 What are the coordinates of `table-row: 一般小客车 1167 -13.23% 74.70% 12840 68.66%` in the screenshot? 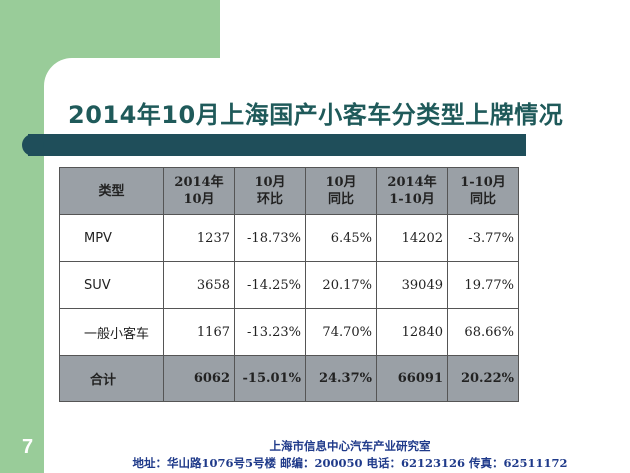 It's located at (289, 332).